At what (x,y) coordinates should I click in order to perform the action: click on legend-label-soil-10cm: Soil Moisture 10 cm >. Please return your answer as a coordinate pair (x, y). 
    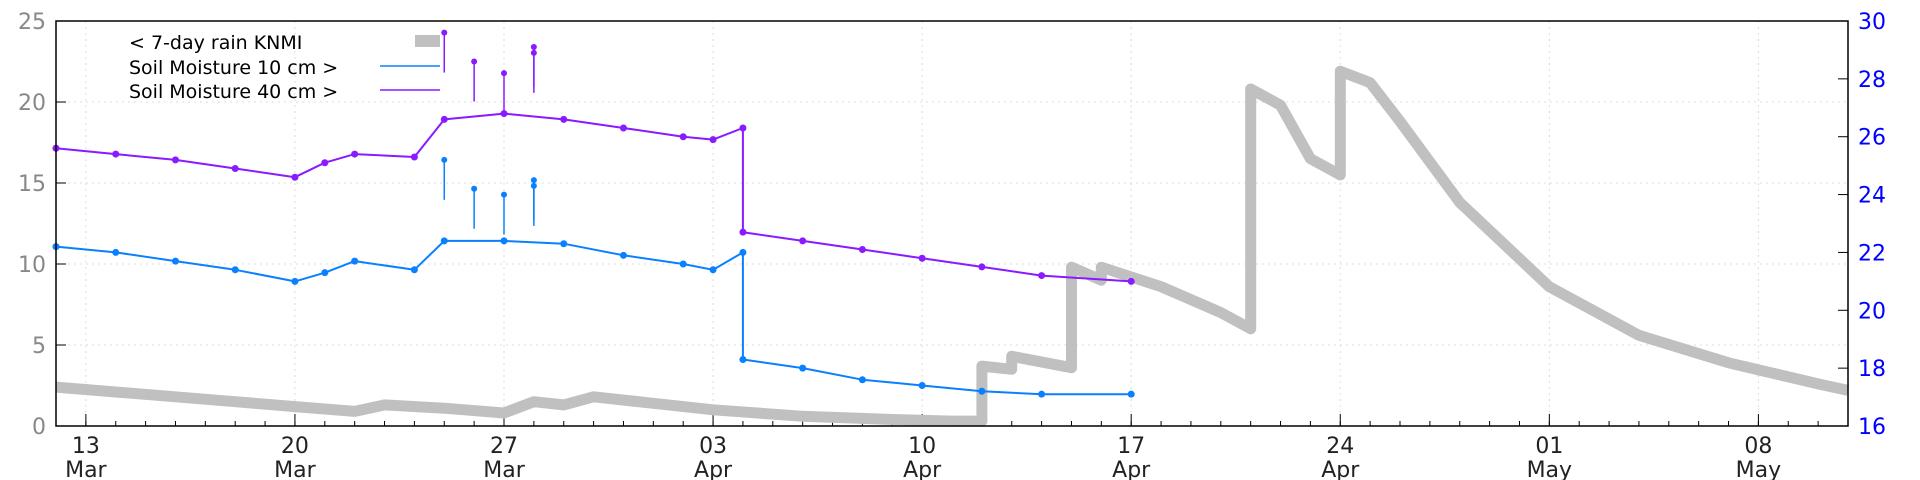
    Looking at the image, I should click on (233, 68).